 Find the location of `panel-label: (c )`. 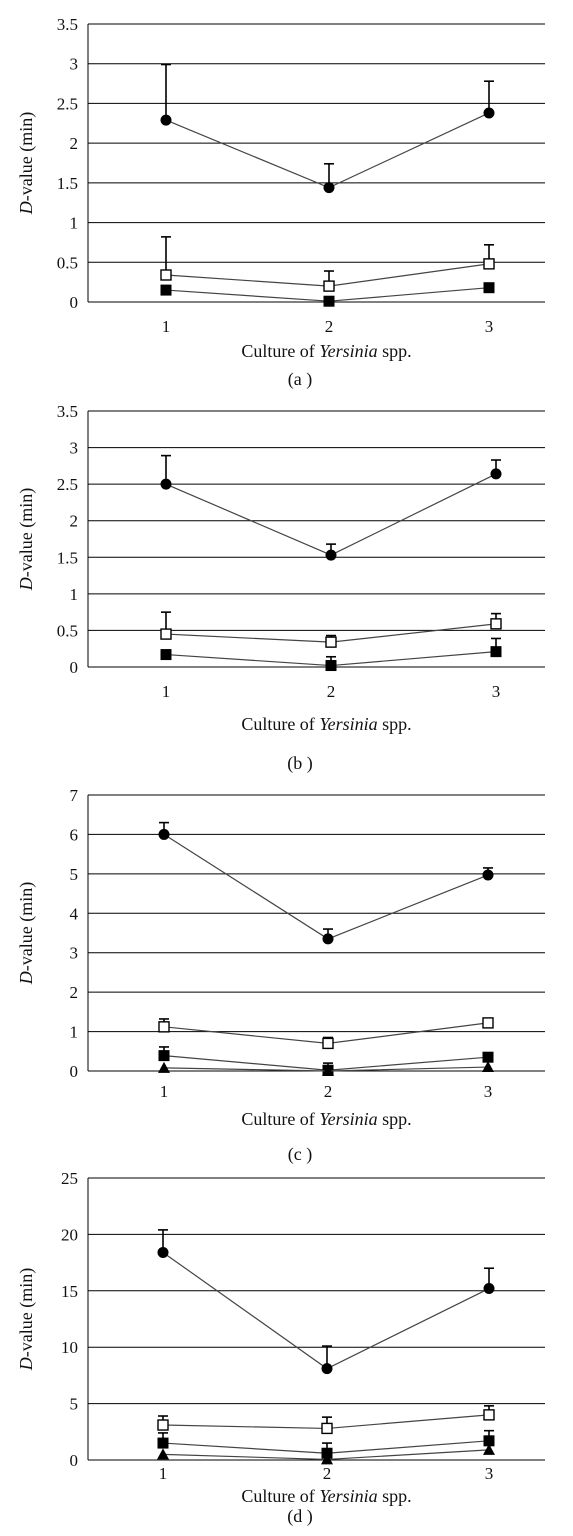

panel-label: (c ) is located at coordinates (300, 1154).